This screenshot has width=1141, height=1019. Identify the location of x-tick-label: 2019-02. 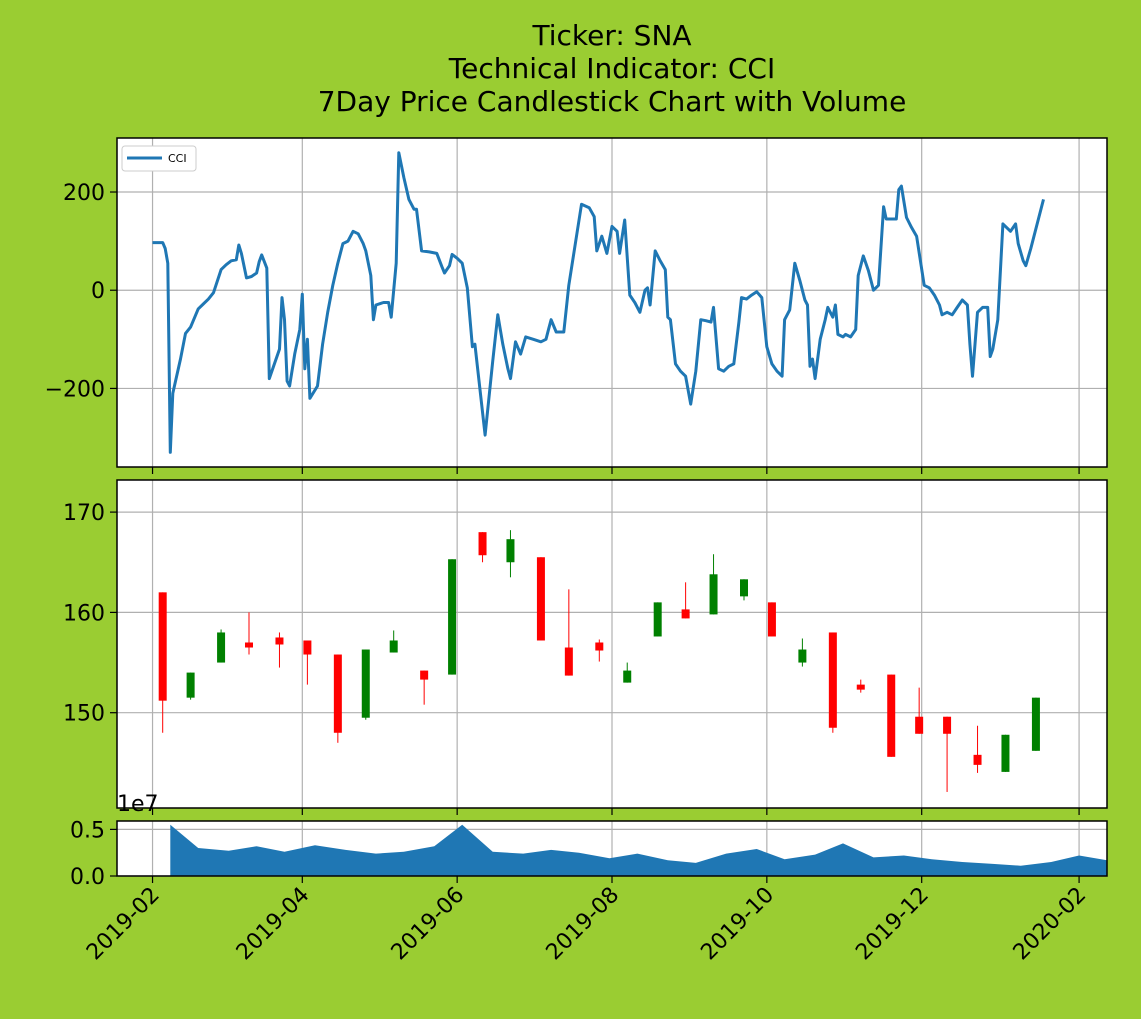
(123, 924).